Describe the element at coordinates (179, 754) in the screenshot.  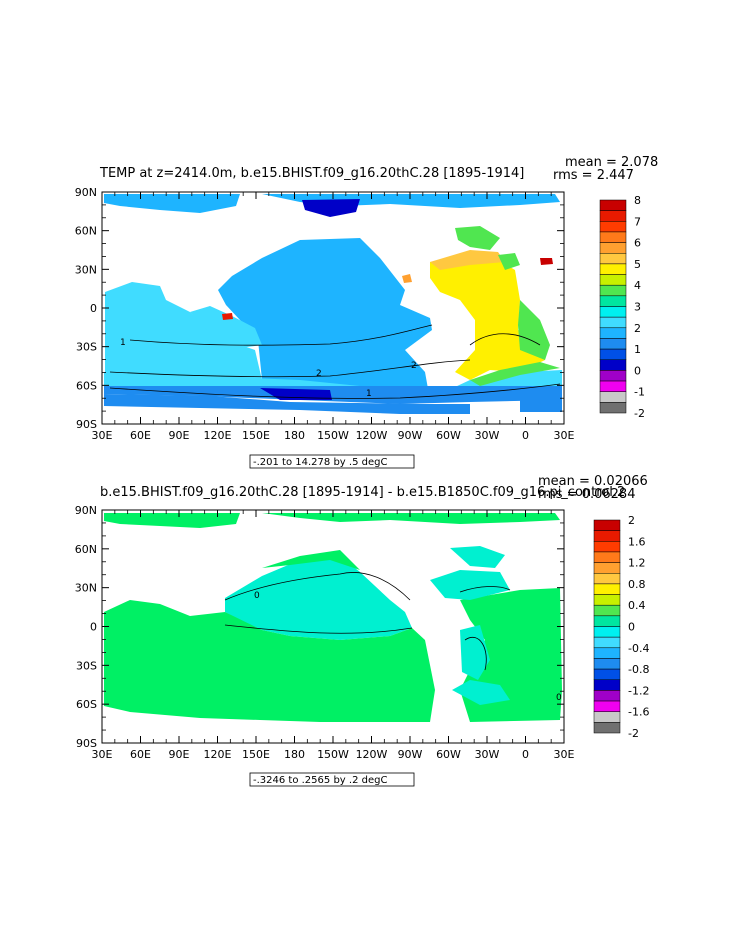
I see `panel2-xtick-label: 90E` at that location.